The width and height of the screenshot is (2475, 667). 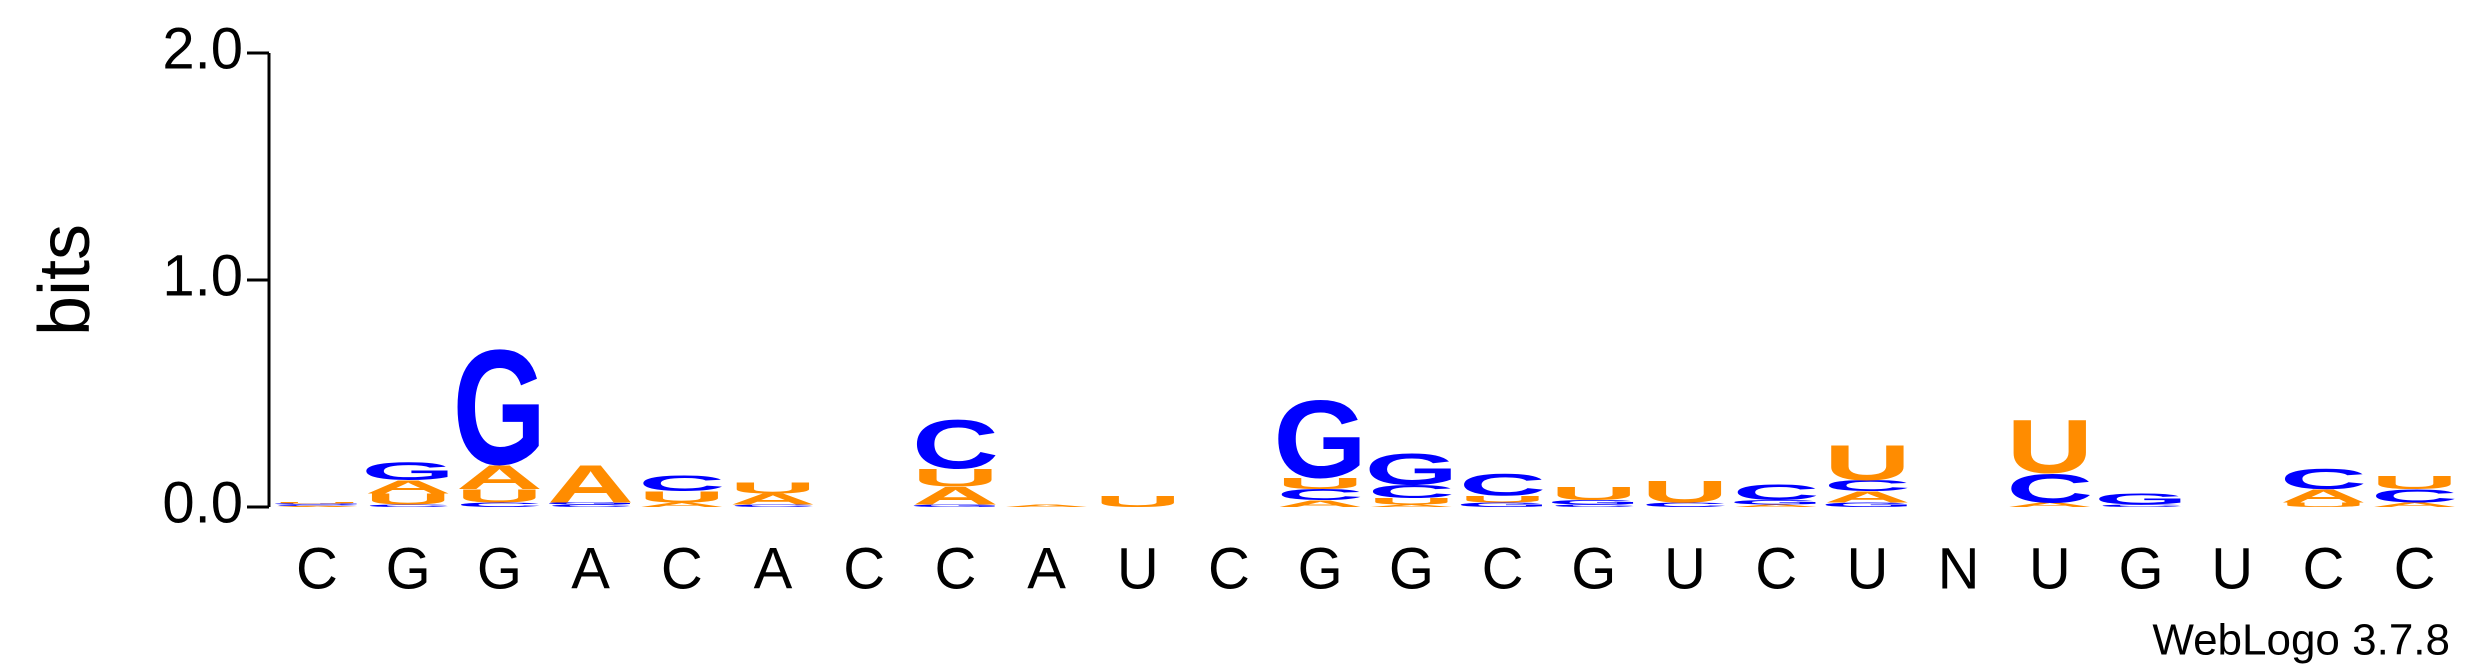 What do you see at coordinates (202, 48) in the screenshot?
I see `y-tick-label: 2.0` at bounding box center [202, 48].